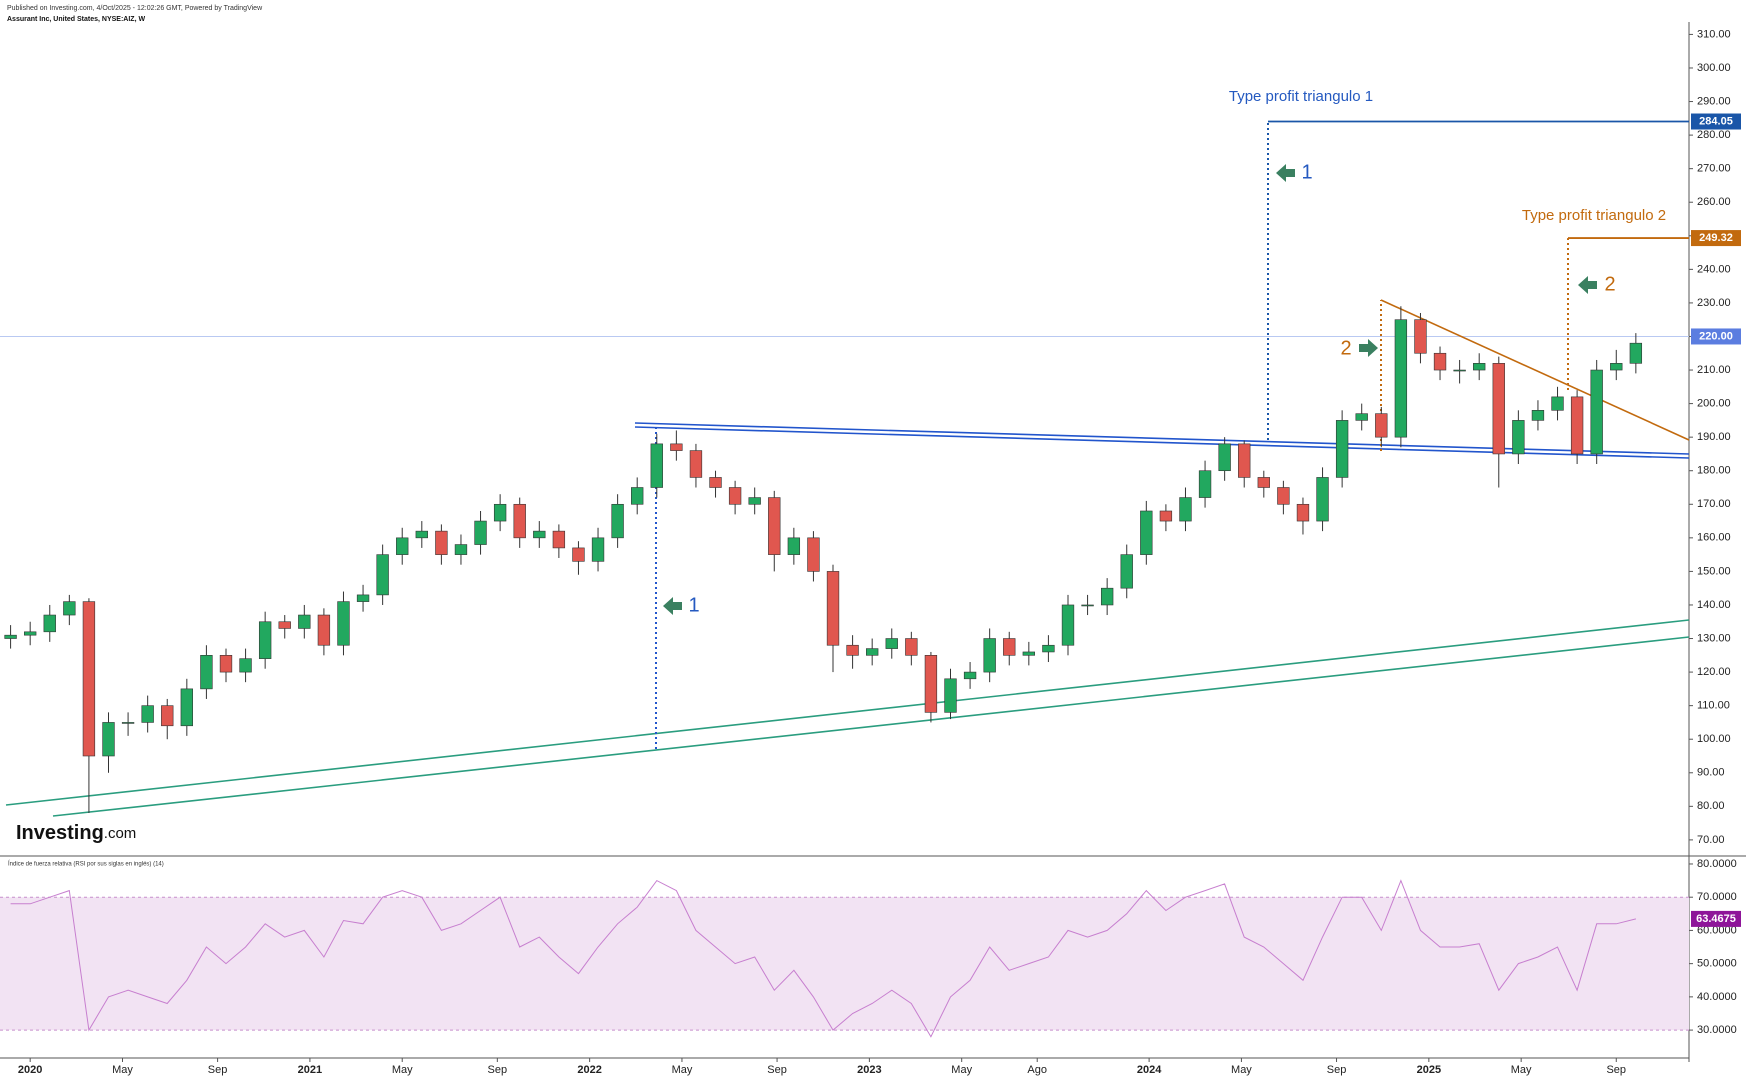  Describe the element at coordinates (60, 833) in the screenshot. I see `logo-main: Investing` at that location.